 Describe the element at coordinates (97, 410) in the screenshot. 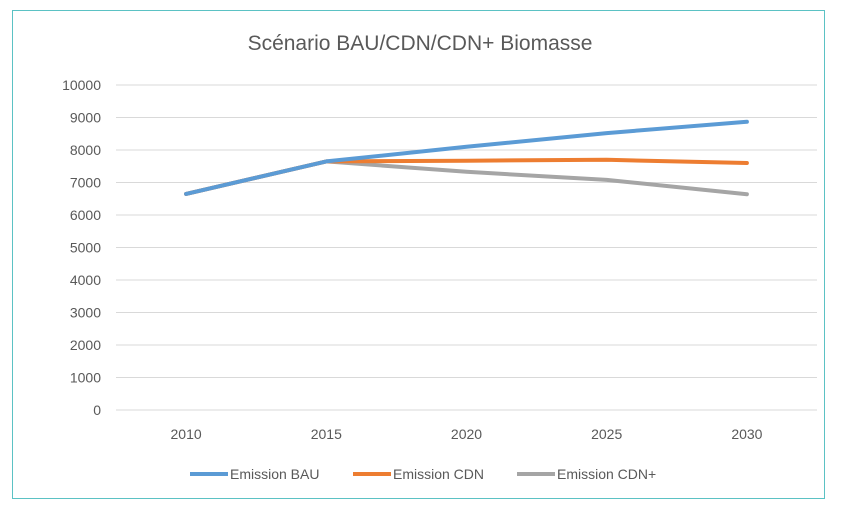

I see `y-tick-label: 0` at that location.